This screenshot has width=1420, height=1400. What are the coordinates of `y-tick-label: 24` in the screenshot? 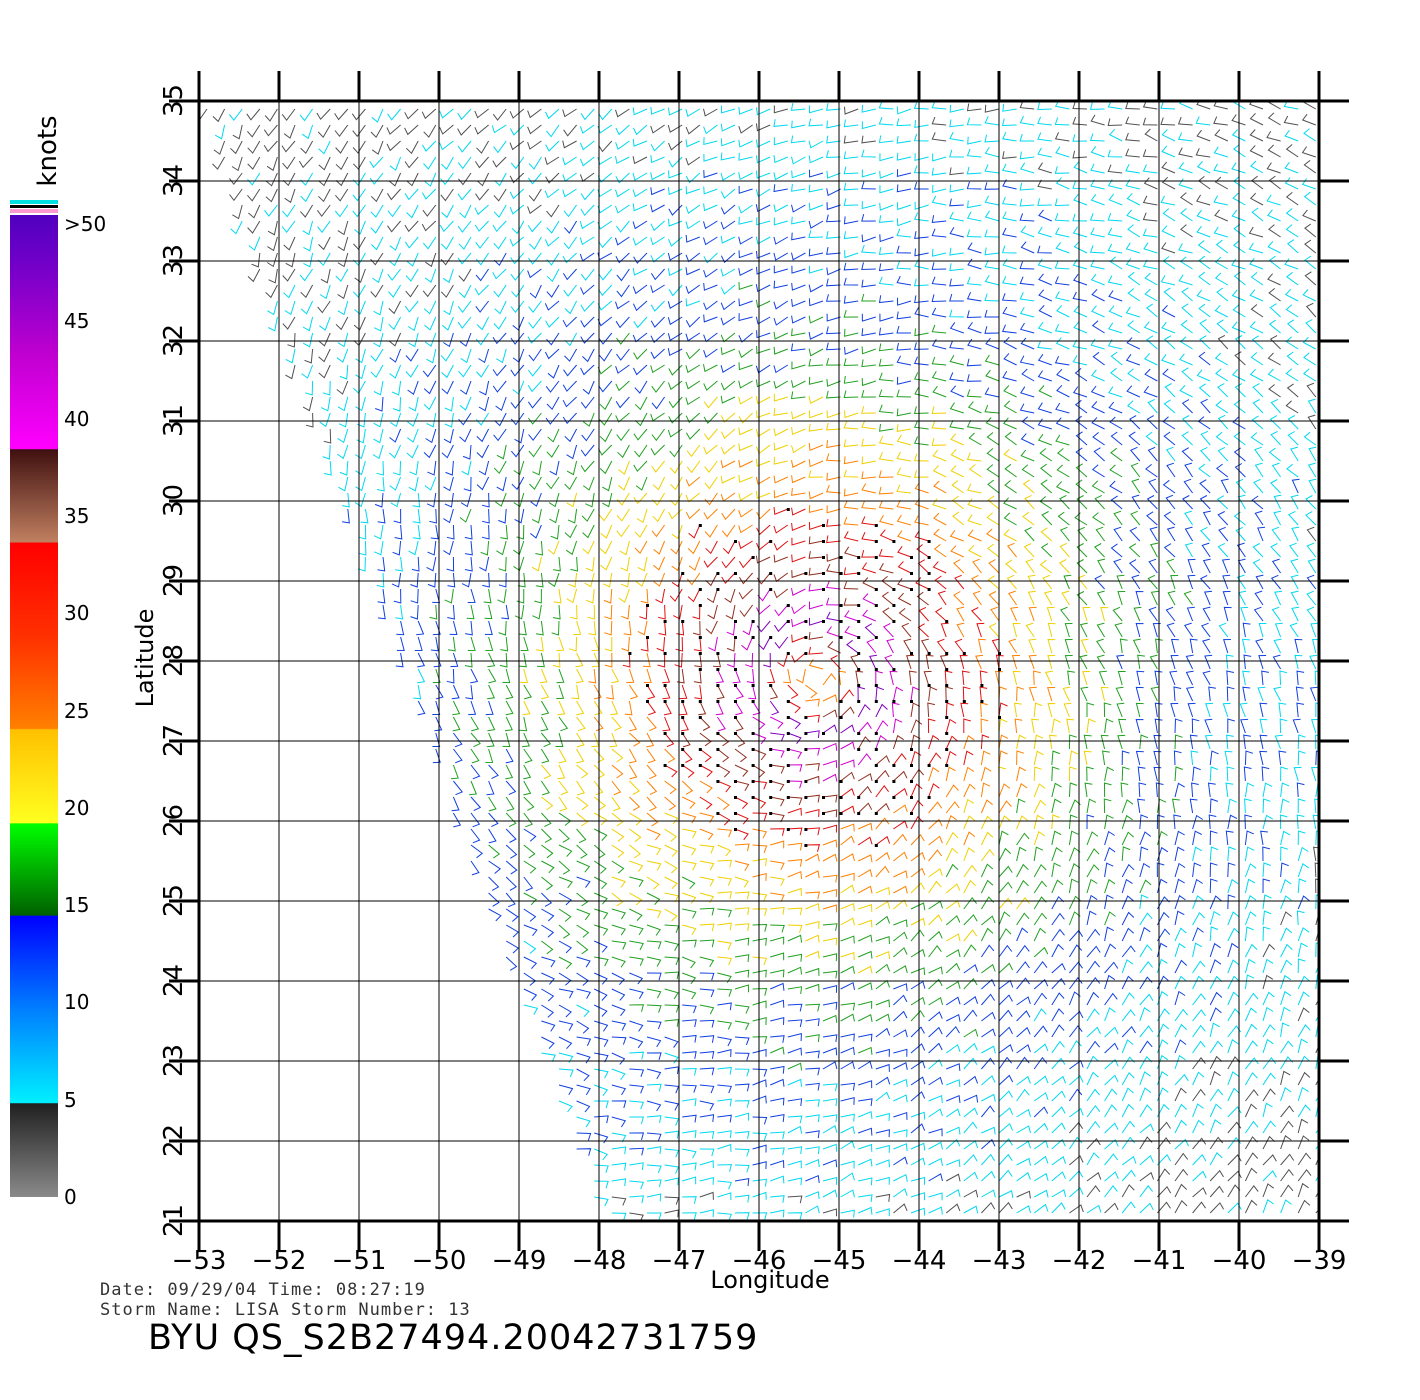 It's located at (174, 980).